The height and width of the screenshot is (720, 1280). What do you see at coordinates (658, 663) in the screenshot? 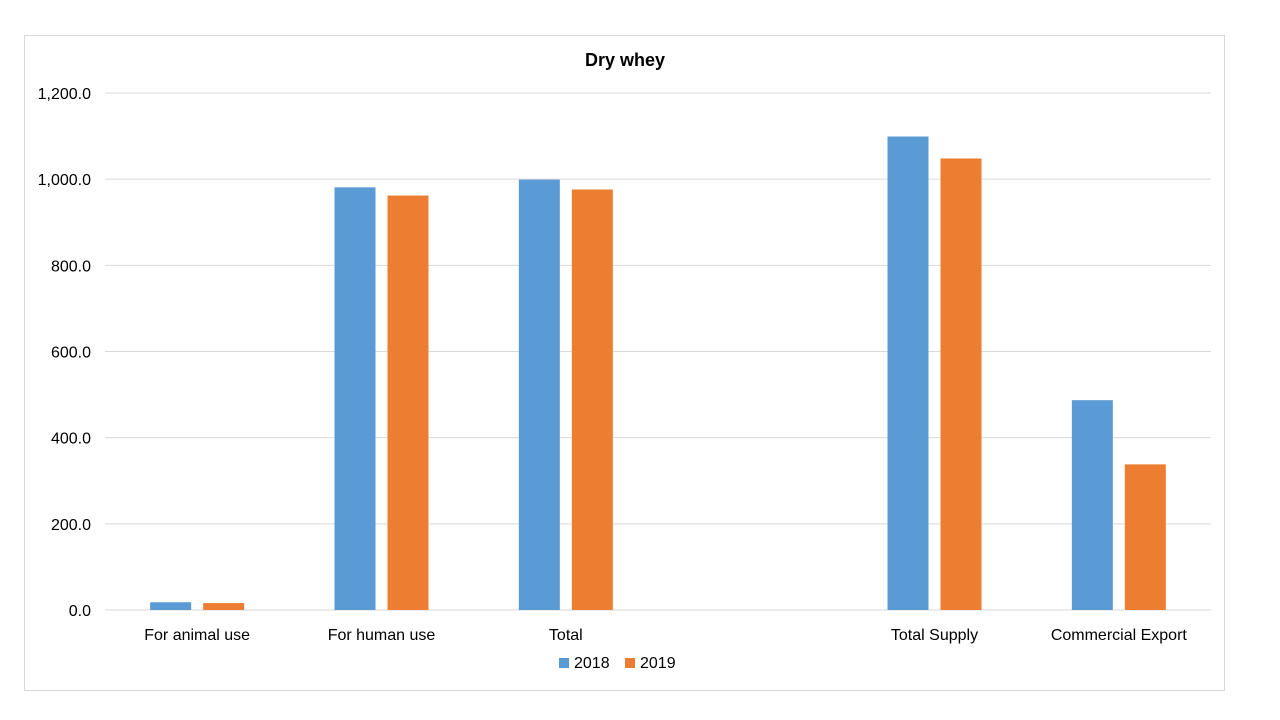
I see `legend-label: 2019` at bounding box center [658, 663].